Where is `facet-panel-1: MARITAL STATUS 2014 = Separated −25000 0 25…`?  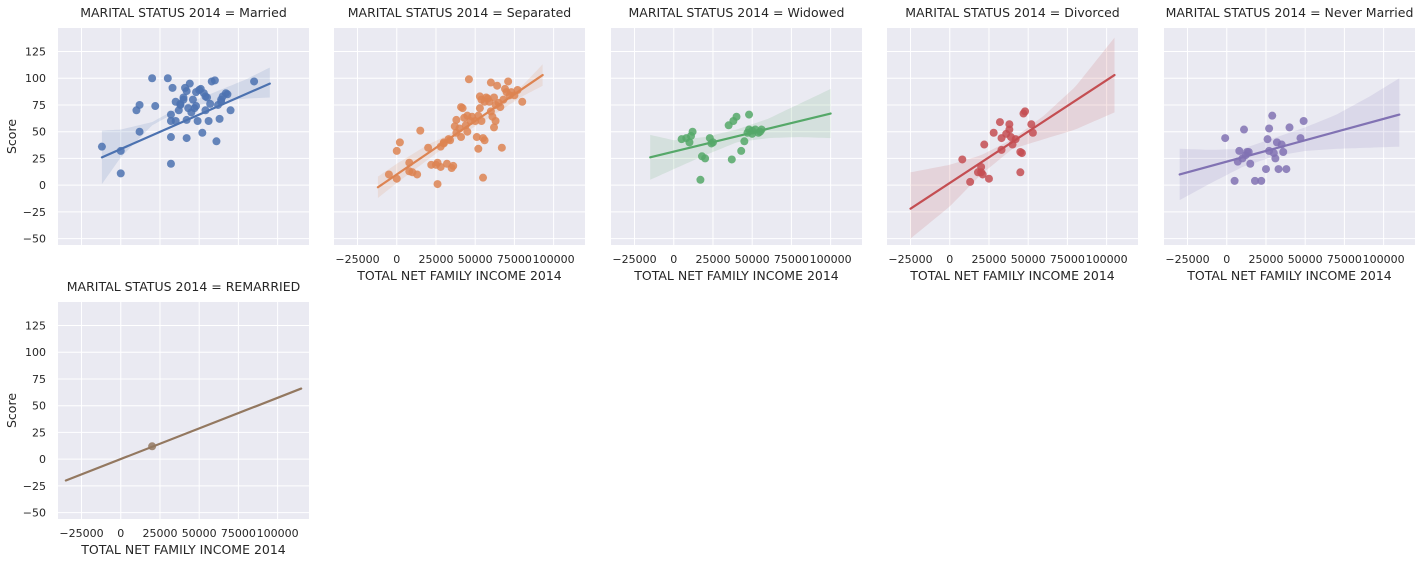 facet-panel-1: MARITAL STATUS 2014 = Separated −25000 0 25… is located at coordinates (459, 144).